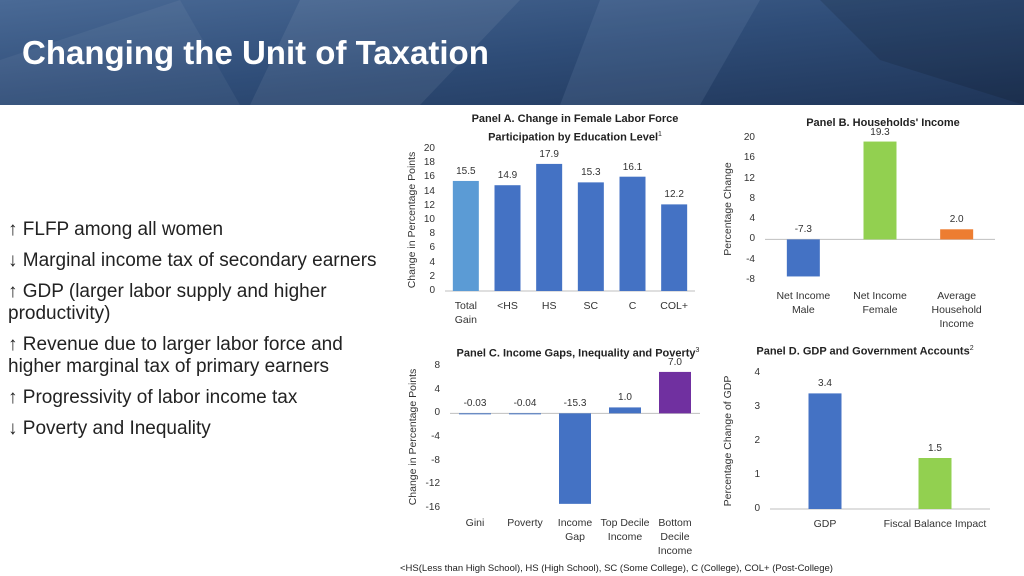 The height and width of the screenshot is (576, 1024). I want to click on y-tick-label: 14, so click(429, 191).